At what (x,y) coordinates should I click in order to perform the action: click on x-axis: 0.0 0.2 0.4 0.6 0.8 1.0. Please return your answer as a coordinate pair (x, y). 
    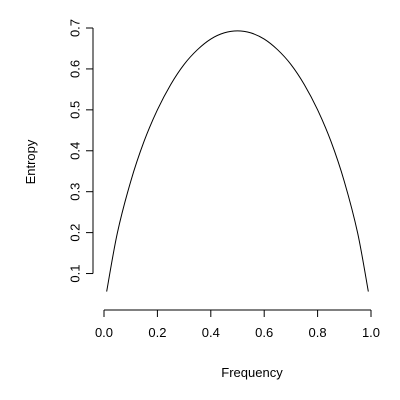
    Looking at the image, I should click on (237, 324).